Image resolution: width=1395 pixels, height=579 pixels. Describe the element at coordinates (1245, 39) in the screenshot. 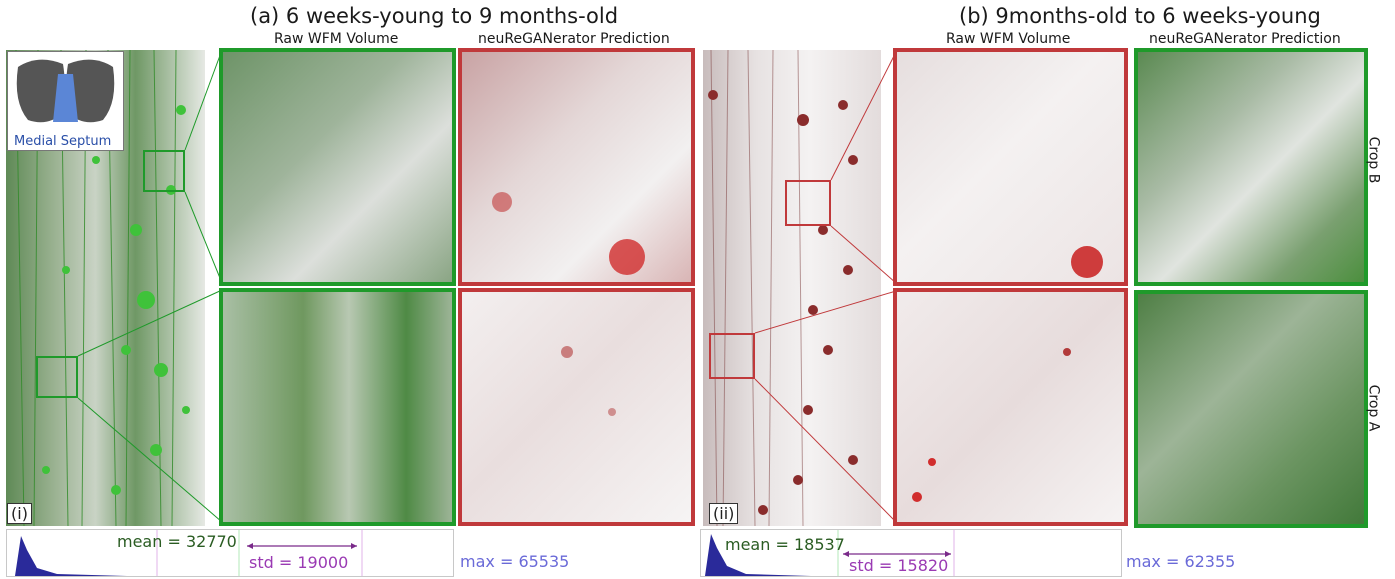

I see `right-pred-label: neuReGANerator Prediction` at that location.